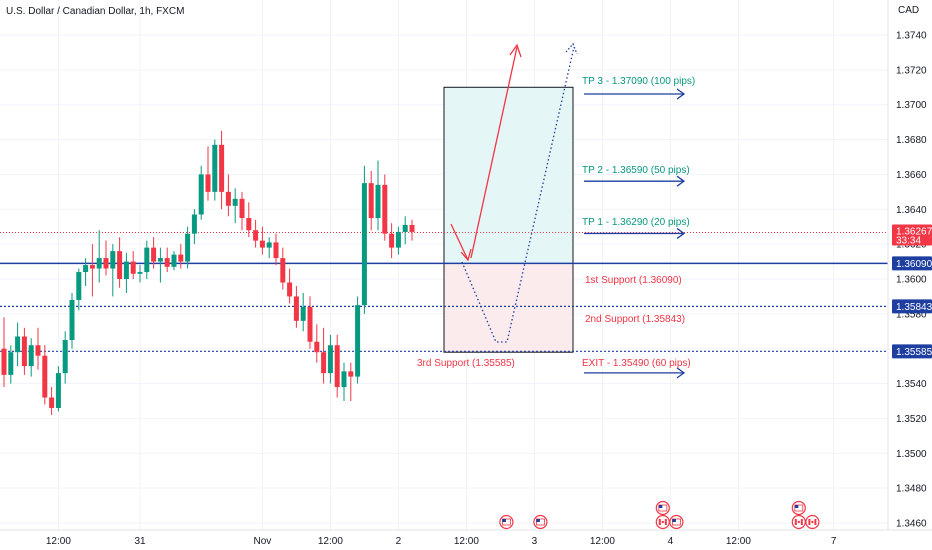 The height and width of the screenshot is (550, 932). I want to click on tp1-label: TP 1 - 1.36290 (20 pips), so click(636, 222).